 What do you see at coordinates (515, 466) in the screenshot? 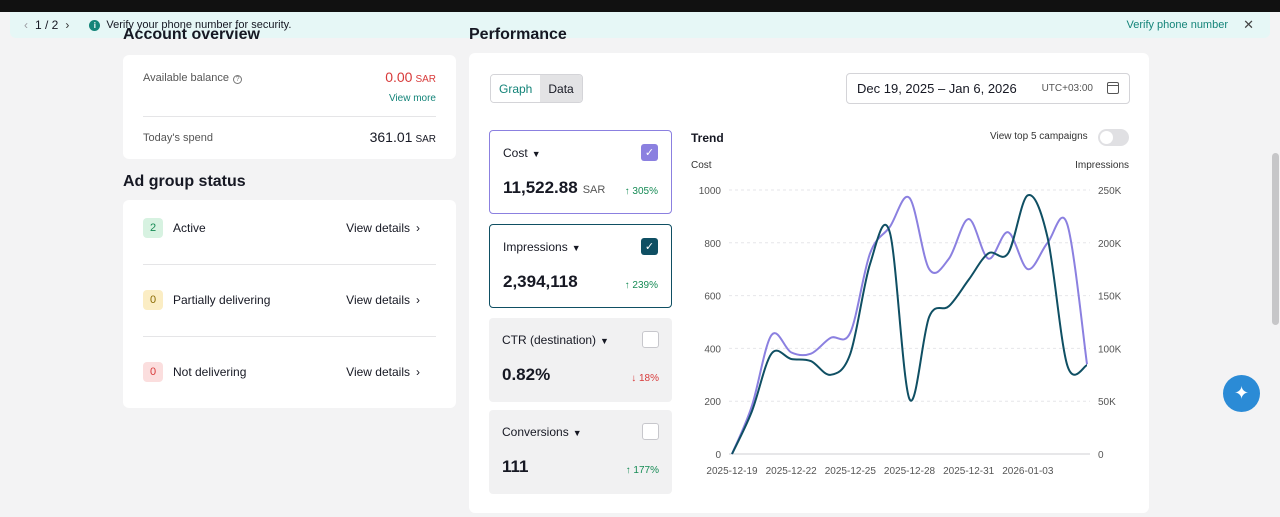
I see `metric-value: 111` at bounding box center [515, 466].